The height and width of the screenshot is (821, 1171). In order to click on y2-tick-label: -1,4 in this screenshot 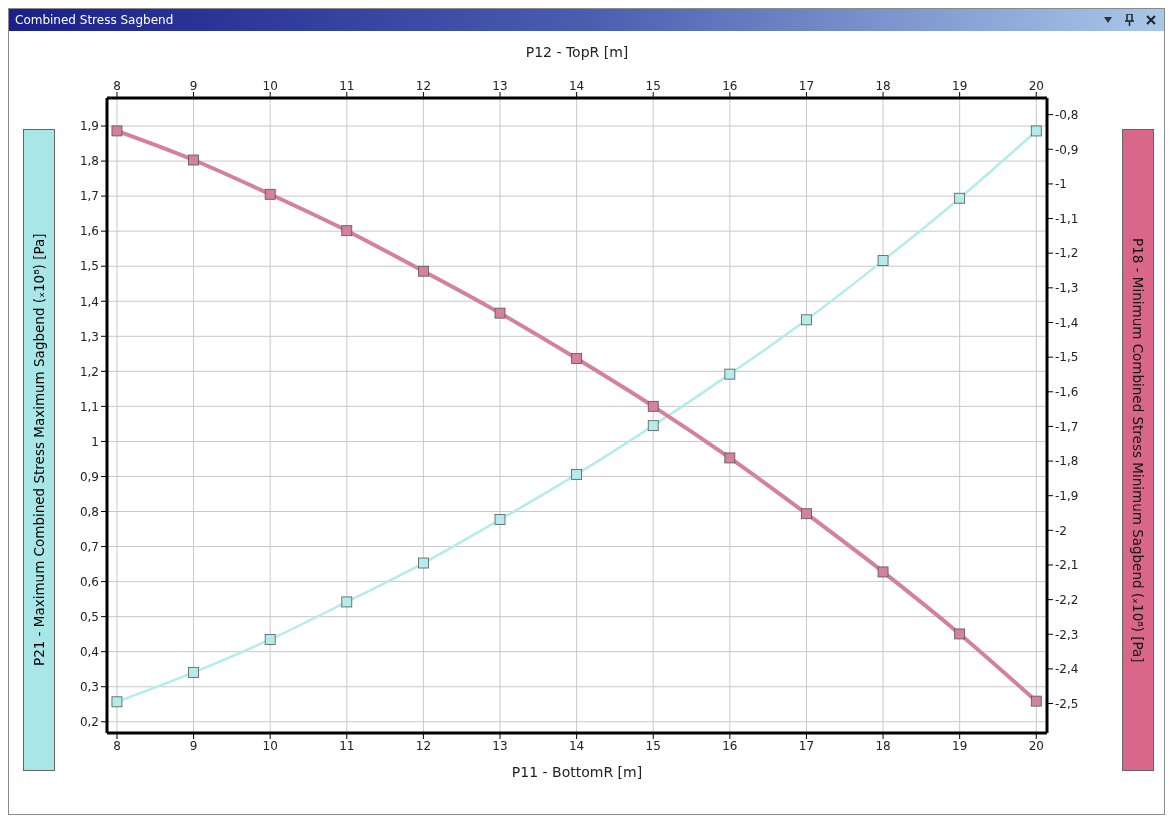, I will do `click(1067, 322)`.